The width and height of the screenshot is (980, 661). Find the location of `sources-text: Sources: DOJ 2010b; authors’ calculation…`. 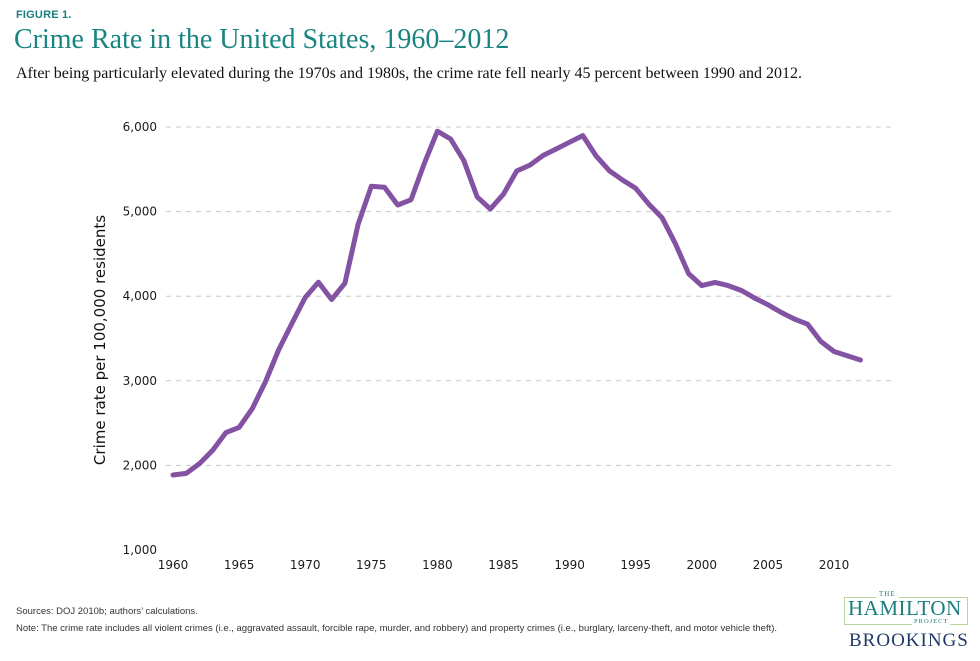

sources-text: Sources: DOJ 2010b; authors’ calculation… is located at coordinates (107, 611).